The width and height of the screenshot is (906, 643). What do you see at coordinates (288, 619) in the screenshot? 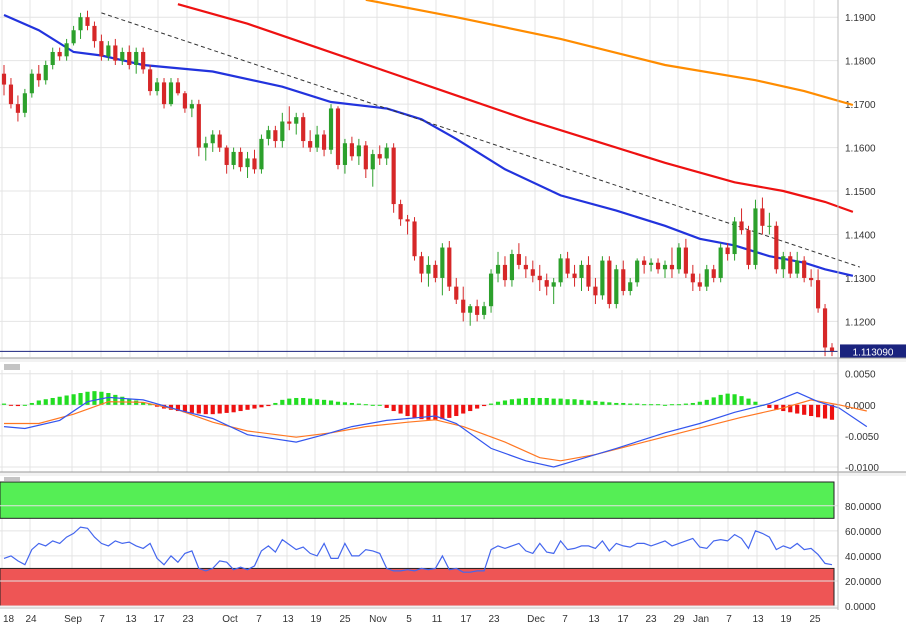
I see `x-axis-tick-label: 13` at bounding box center [288, 619].